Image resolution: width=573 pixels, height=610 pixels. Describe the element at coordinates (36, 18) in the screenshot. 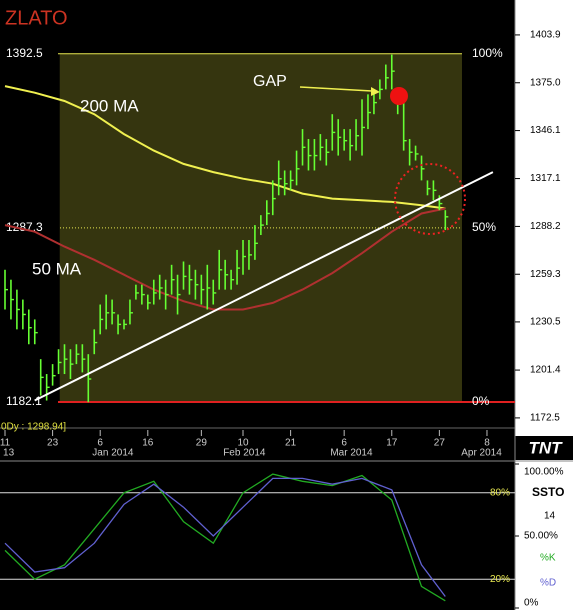

I see `chart-title: ZLATO` at that location.